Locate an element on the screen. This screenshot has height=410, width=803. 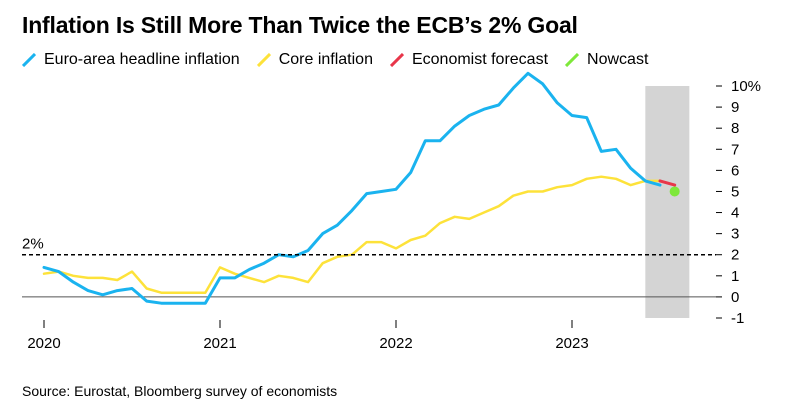
y-tick-label: 5 is located at coordinates (735, 191).